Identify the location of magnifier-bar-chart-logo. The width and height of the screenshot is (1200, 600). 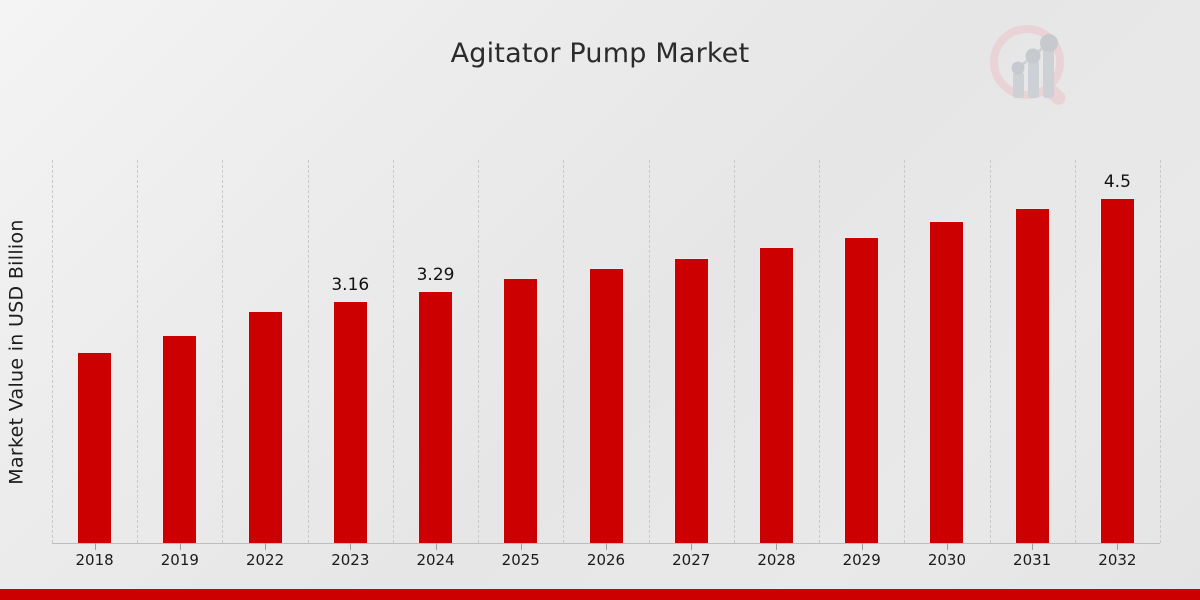
(1032, 68).